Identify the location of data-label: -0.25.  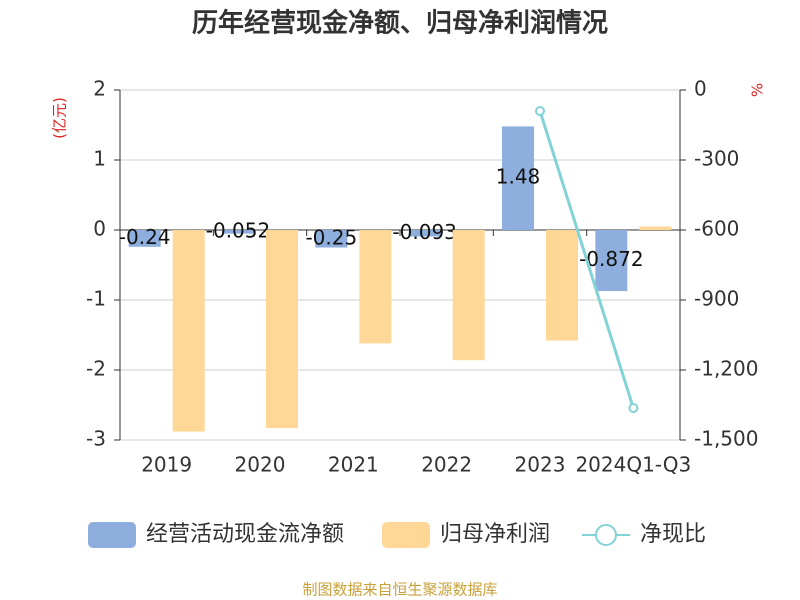
(331, 237).